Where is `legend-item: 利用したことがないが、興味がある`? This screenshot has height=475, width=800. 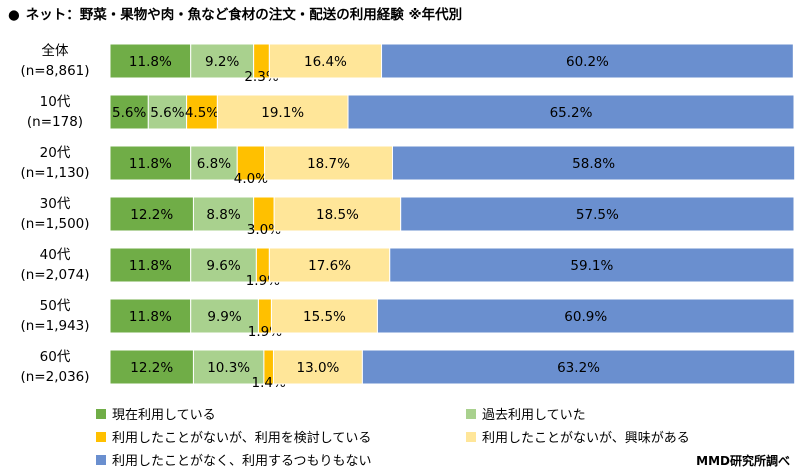
legend-item: 利用したことがないが、興味がある is located at coordinates (578, 436).